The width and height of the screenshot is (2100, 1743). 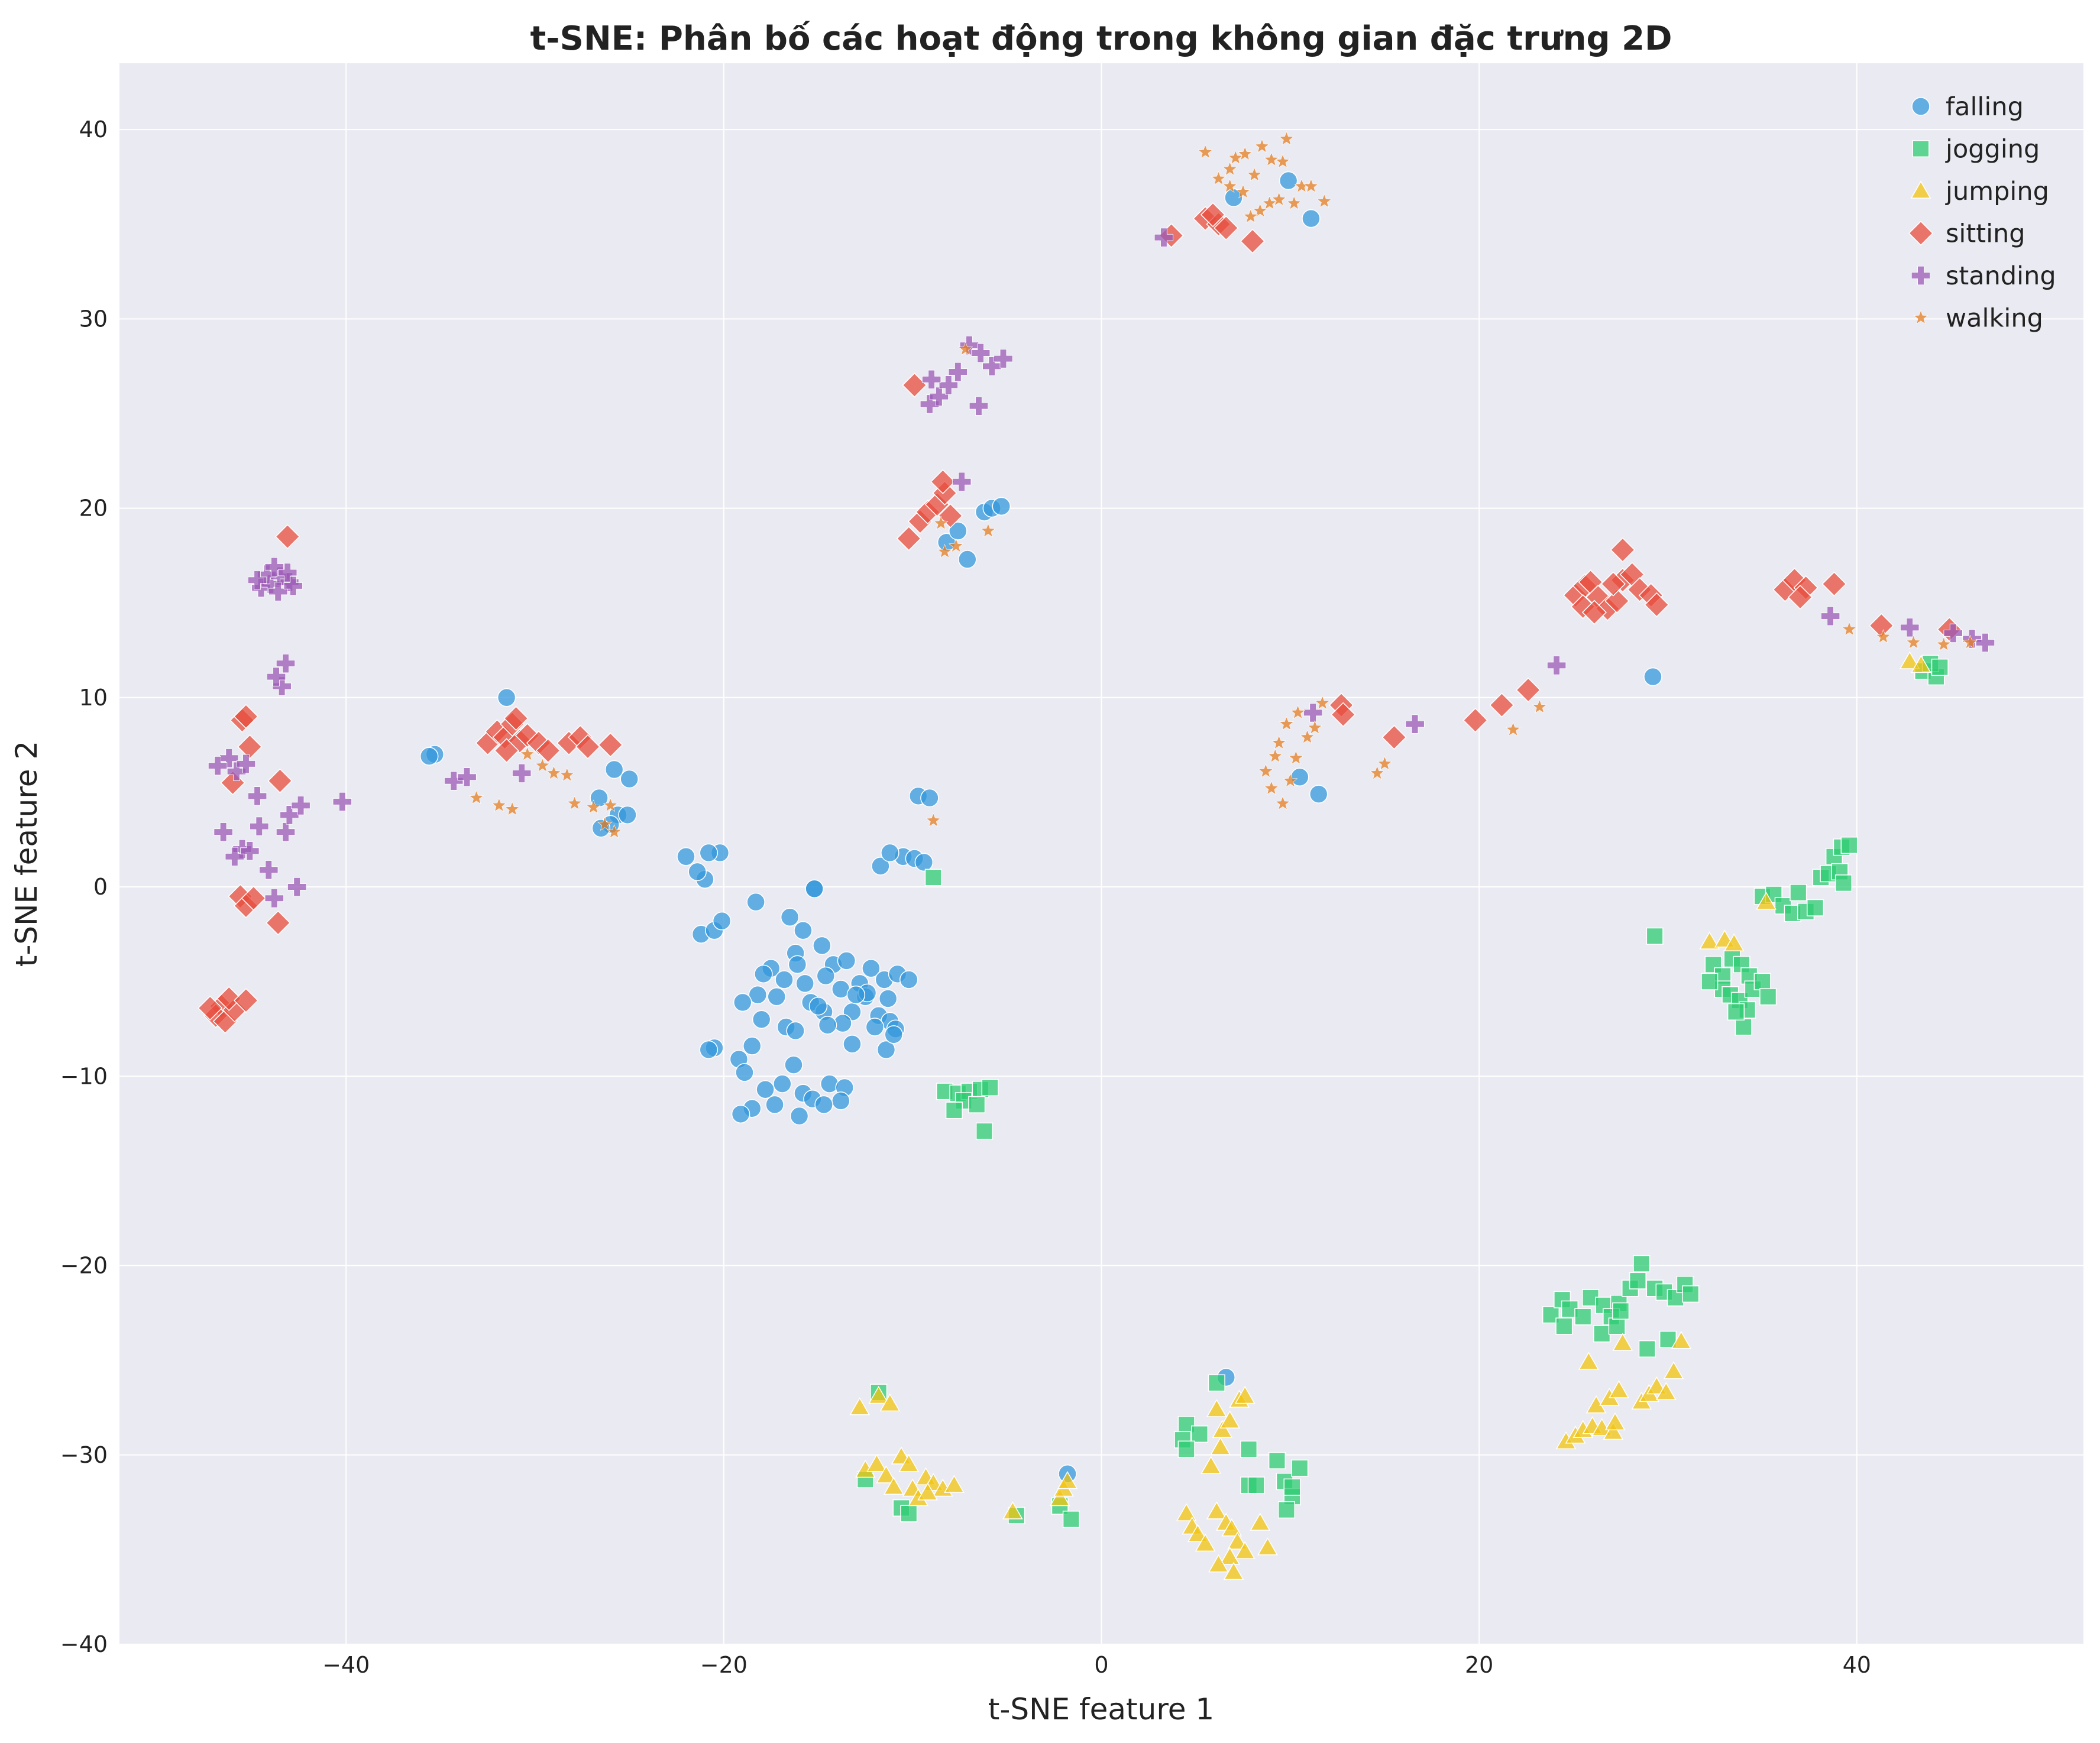 What do you see at coordinates (2001, 276) in the screenshot?
I see `legend-label-standing: standing` at bounding box center [2001, 276].